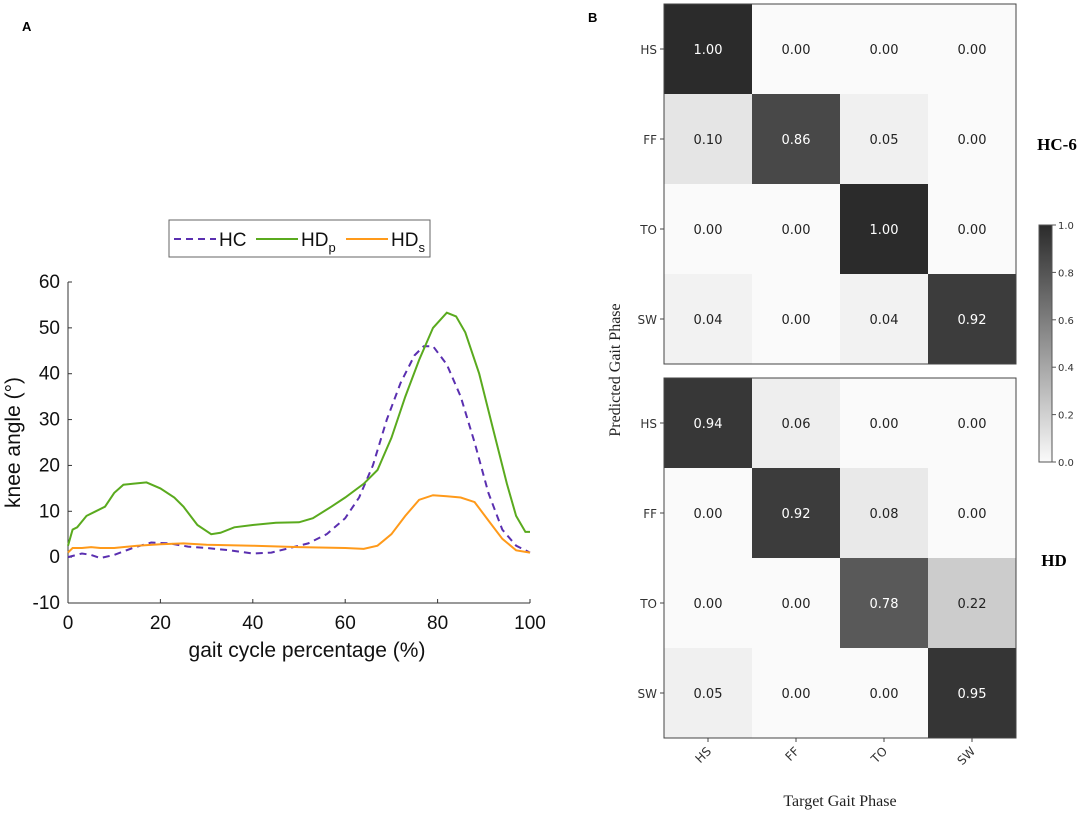  I want to click on legend-label: HDp, so click(318, 242).